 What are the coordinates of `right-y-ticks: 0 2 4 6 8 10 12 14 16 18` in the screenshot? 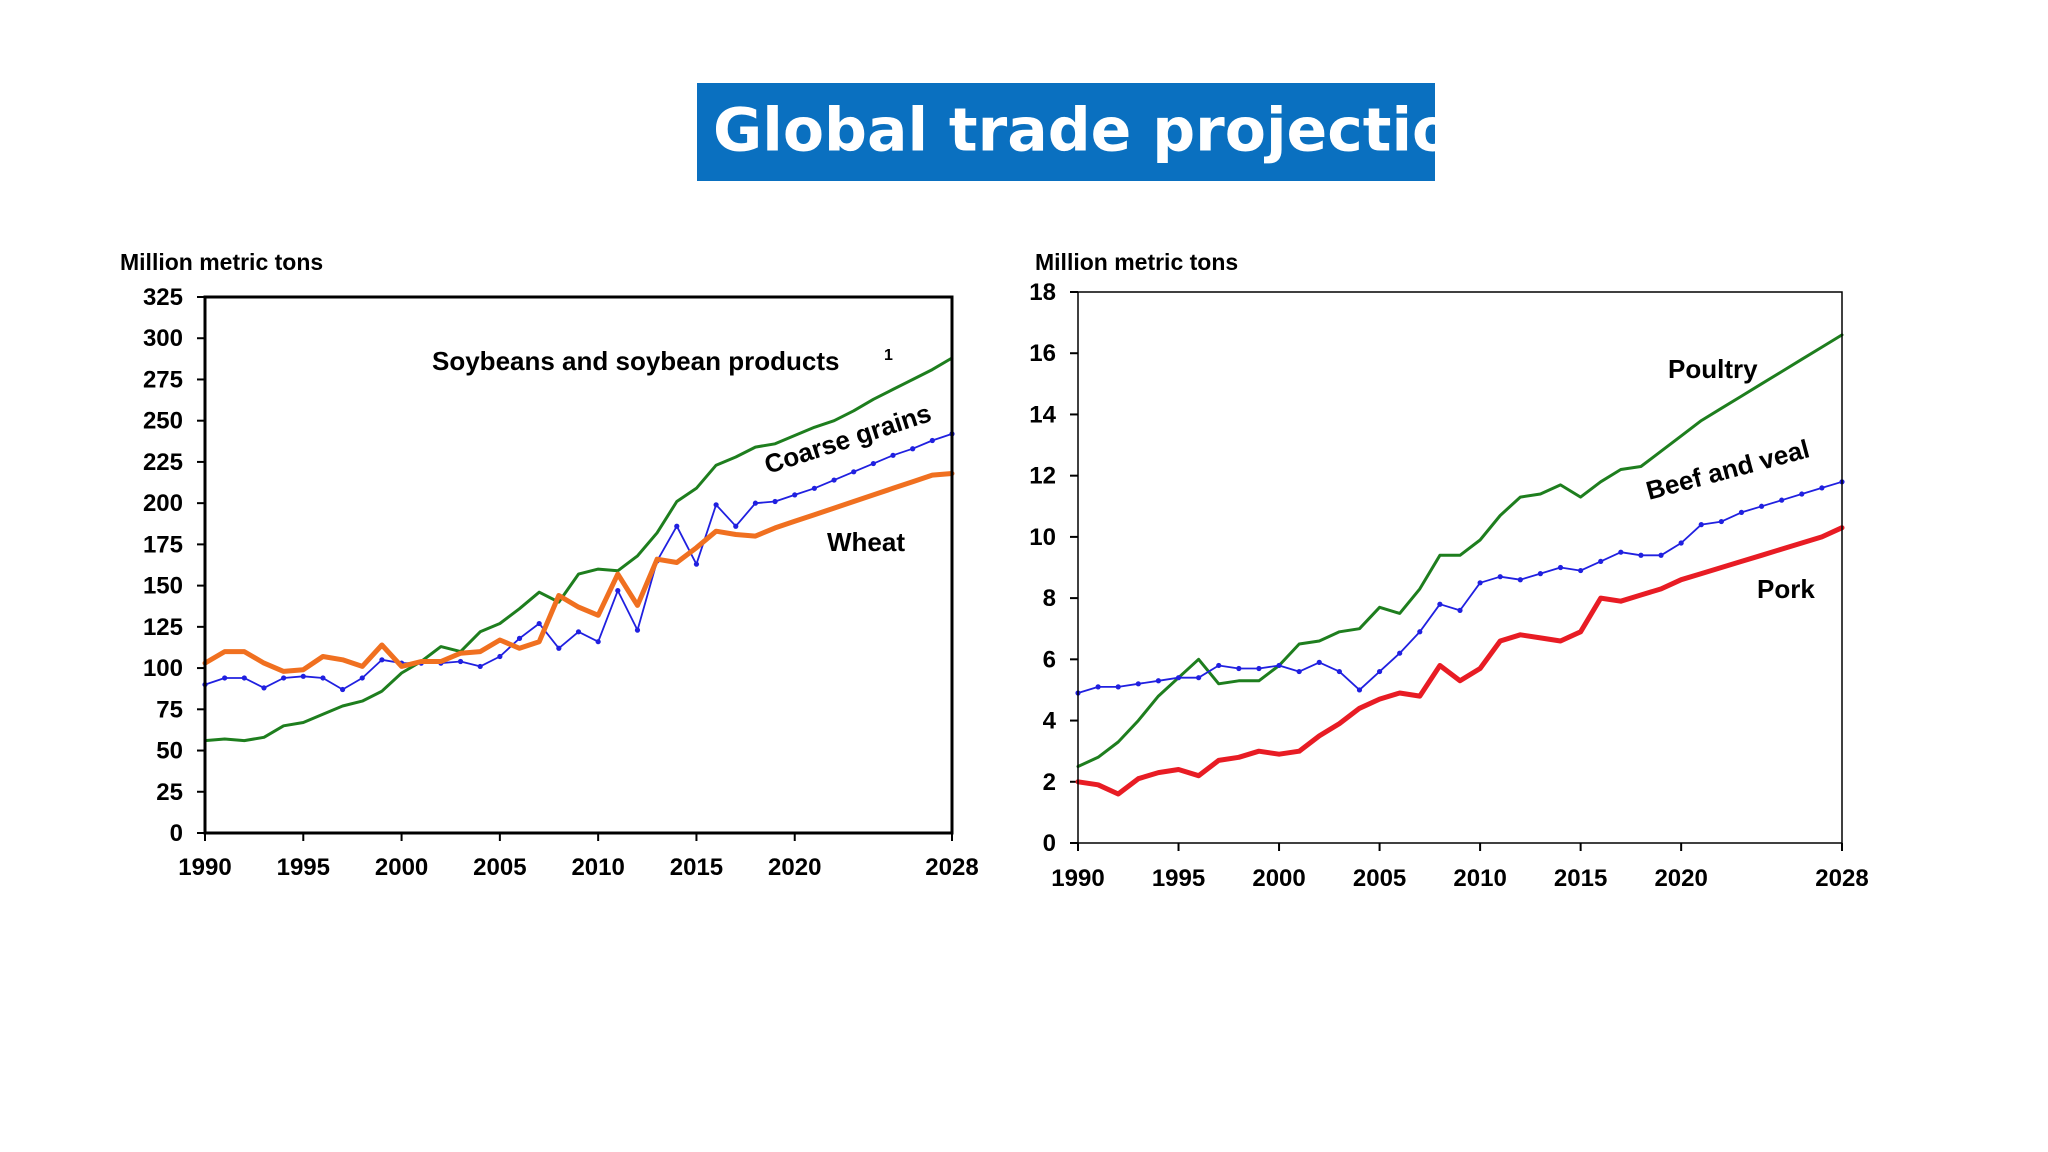 It's located at (1053, 568).